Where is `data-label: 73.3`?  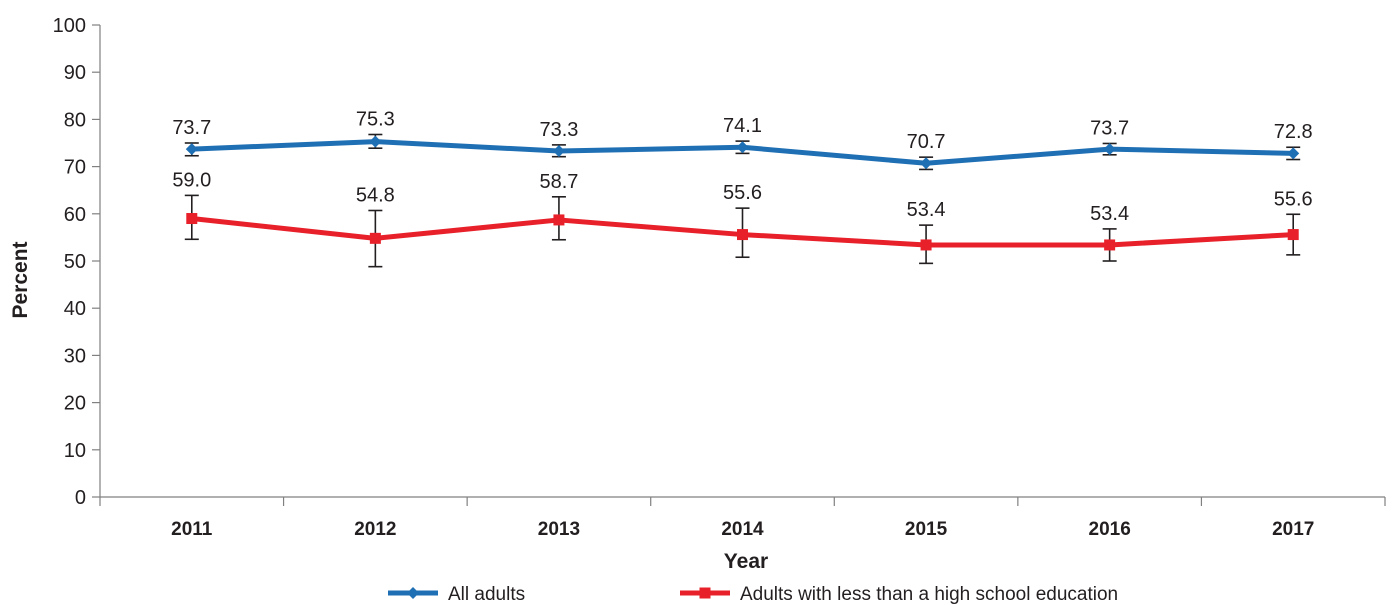 data-label: 73.3 is located at coordinates (558, 130).